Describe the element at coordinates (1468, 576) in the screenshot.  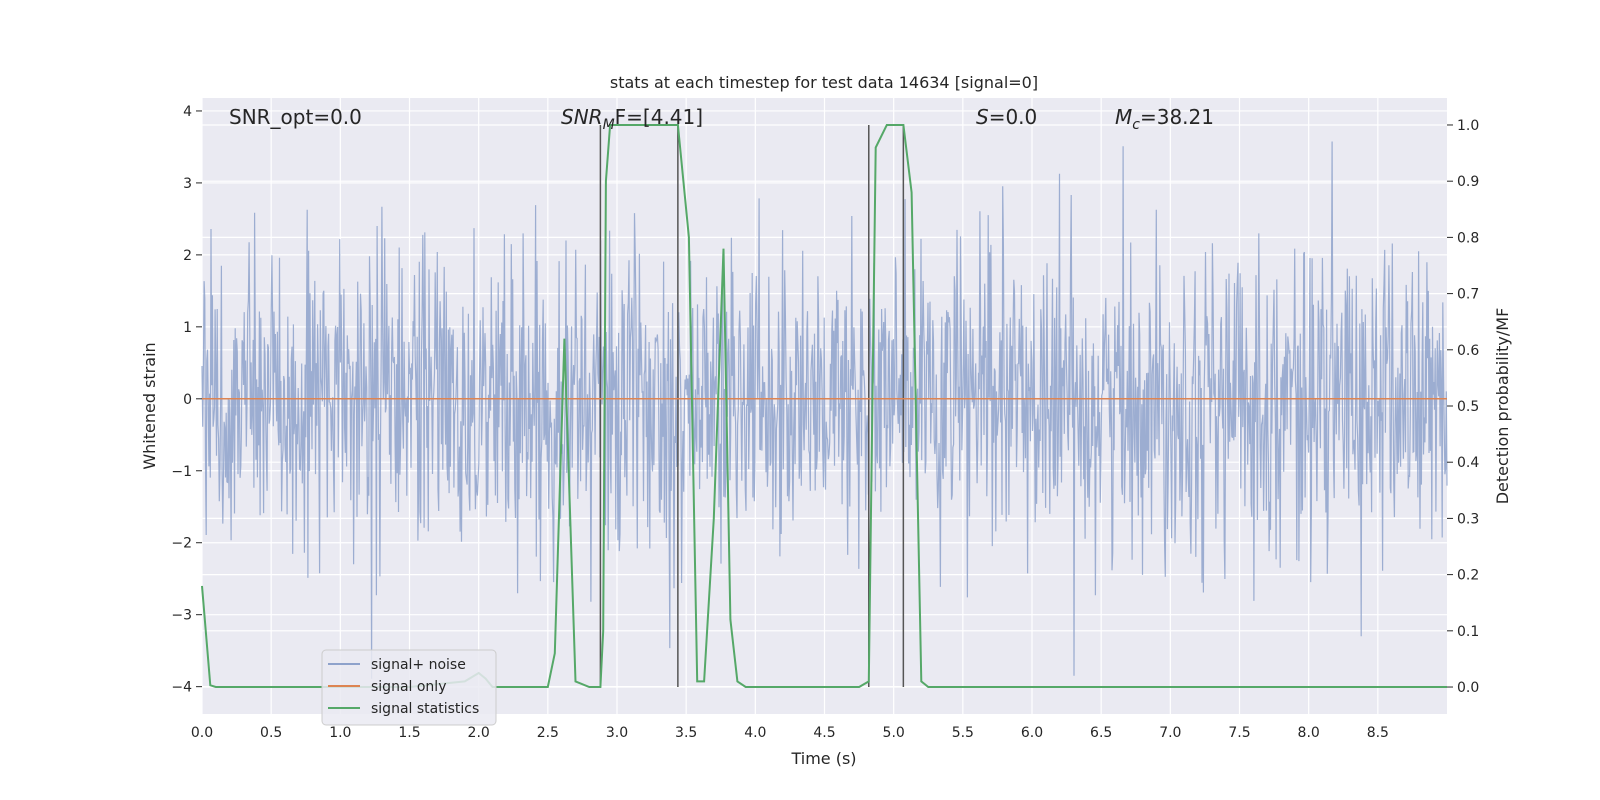
I see `y2-tick-label: 0.2` at that location.